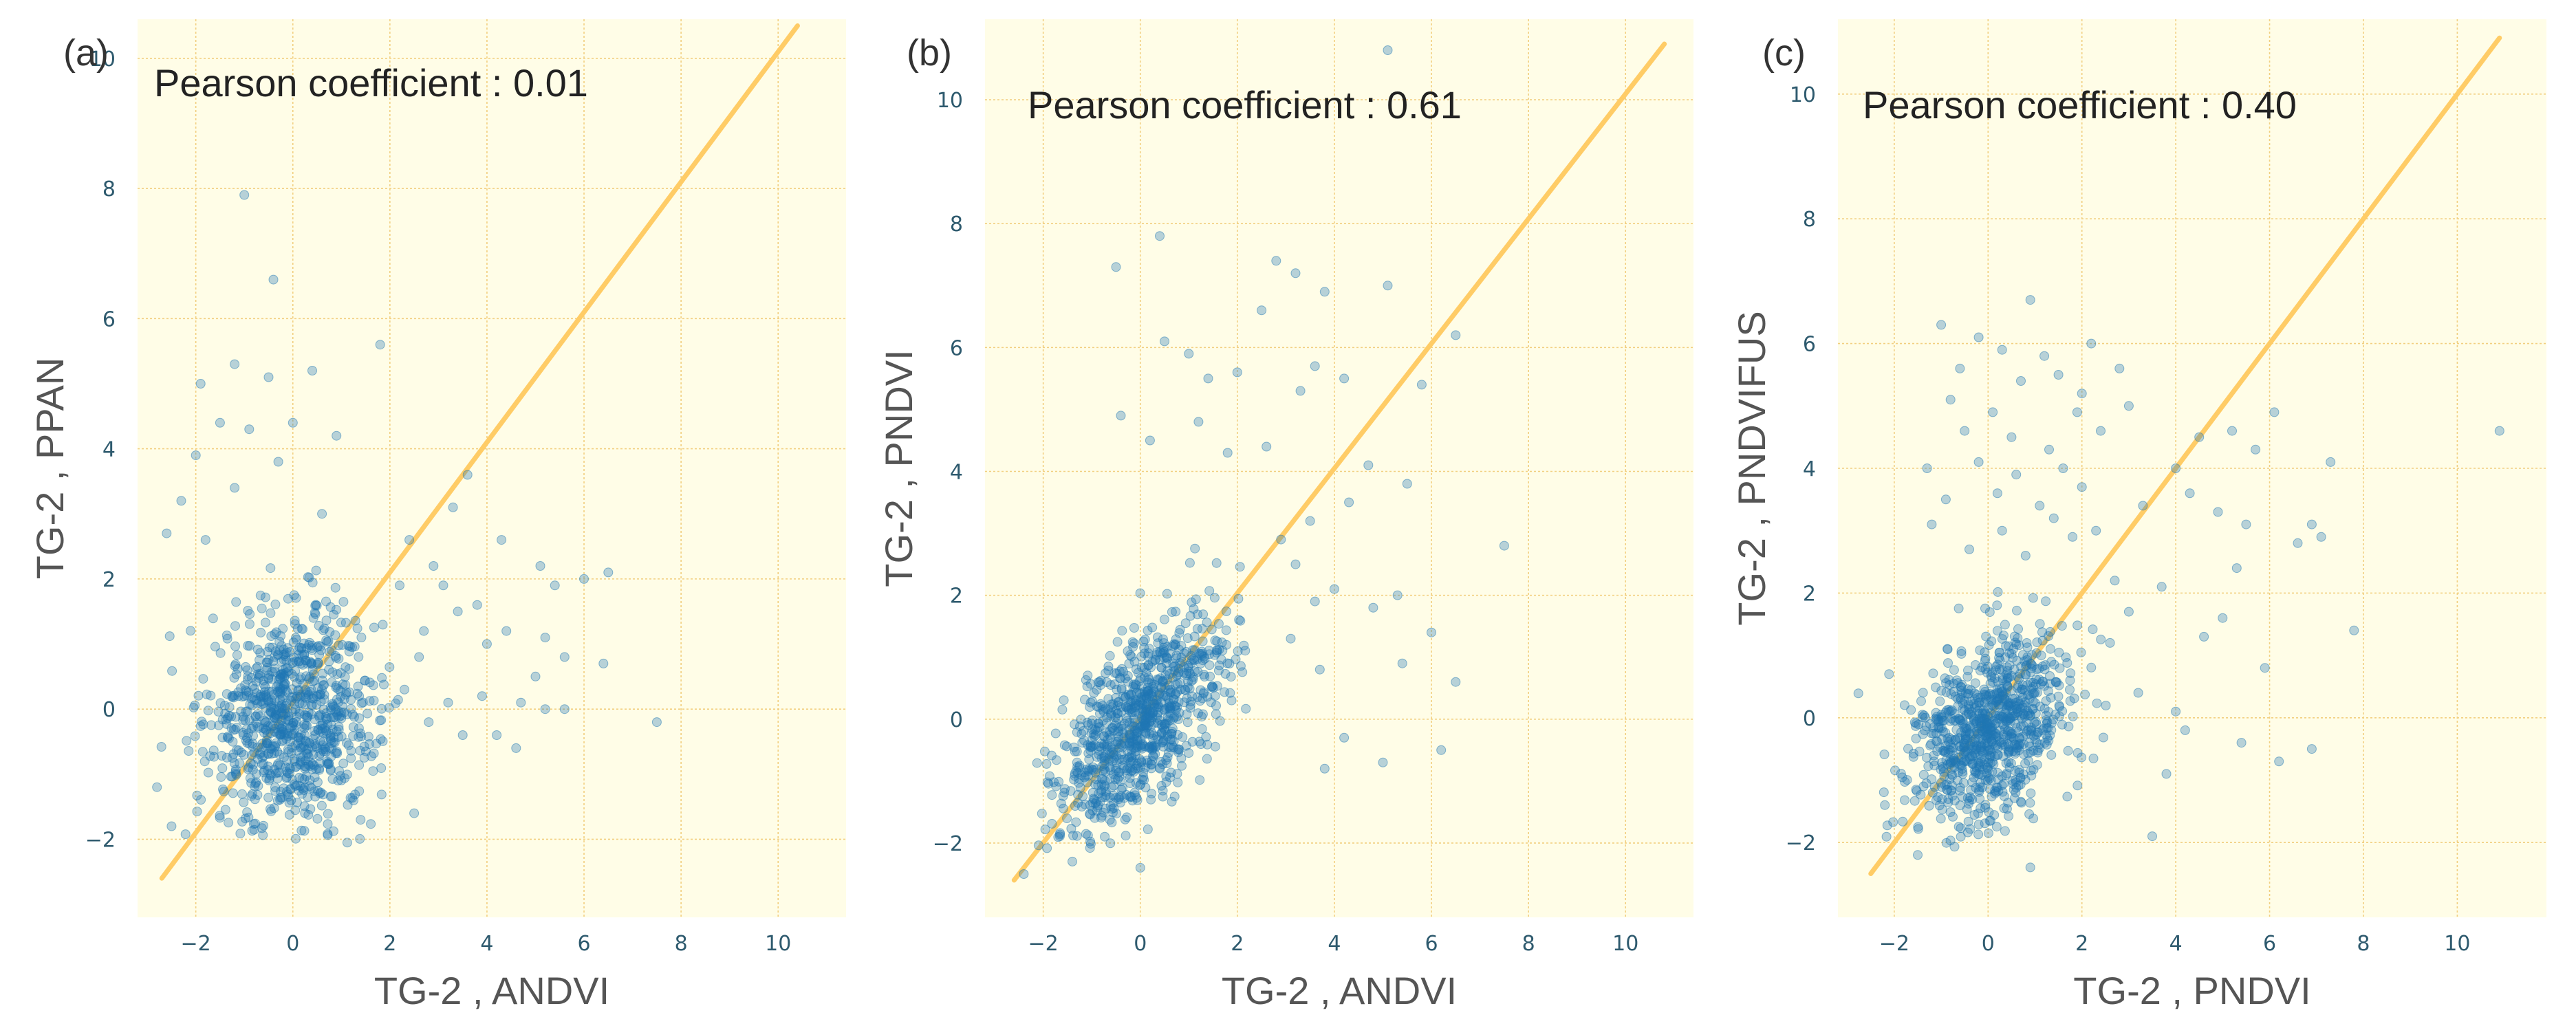 This screenshot has width=2576, height=1026. I want to click on y-tick-label-b: −2, so click(948, 844).